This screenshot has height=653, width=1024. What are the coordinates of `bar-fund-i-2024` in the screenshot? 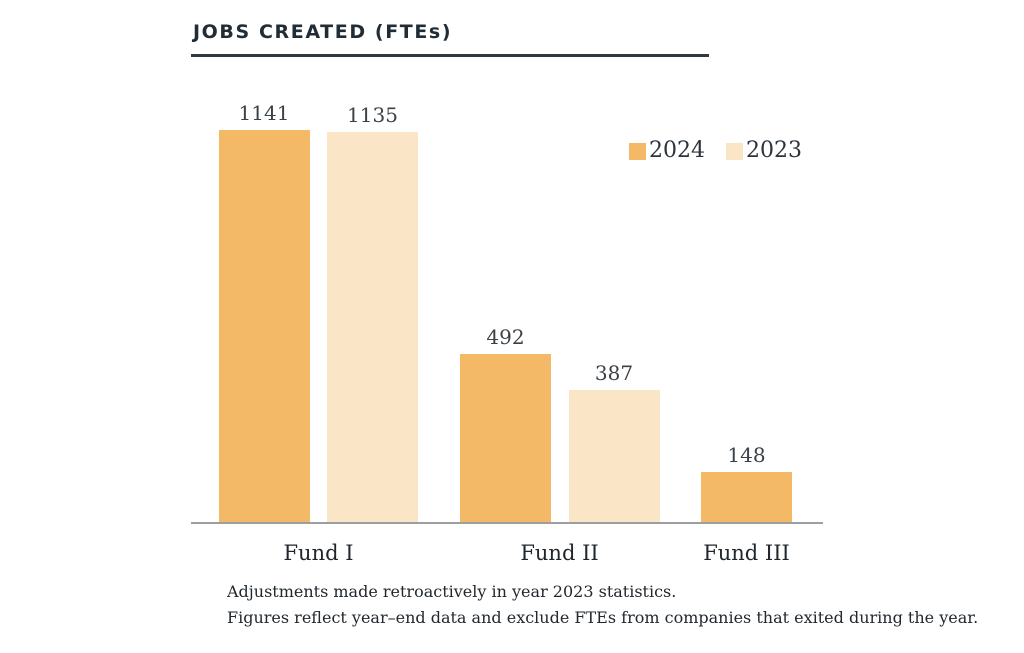 It's located at (264, 326).